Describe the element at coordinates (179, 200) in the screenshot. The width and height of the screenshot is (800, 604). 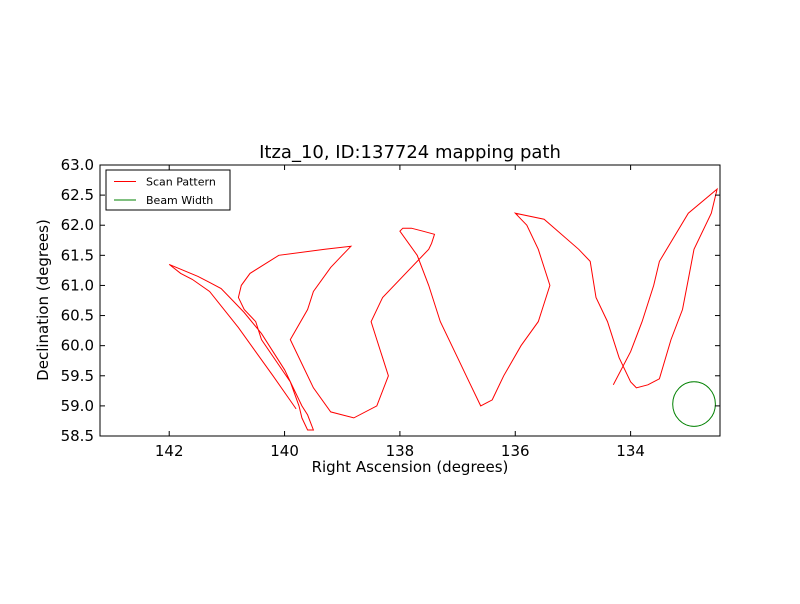
I see `legend-label-beam-width: Beam Width` at that location.